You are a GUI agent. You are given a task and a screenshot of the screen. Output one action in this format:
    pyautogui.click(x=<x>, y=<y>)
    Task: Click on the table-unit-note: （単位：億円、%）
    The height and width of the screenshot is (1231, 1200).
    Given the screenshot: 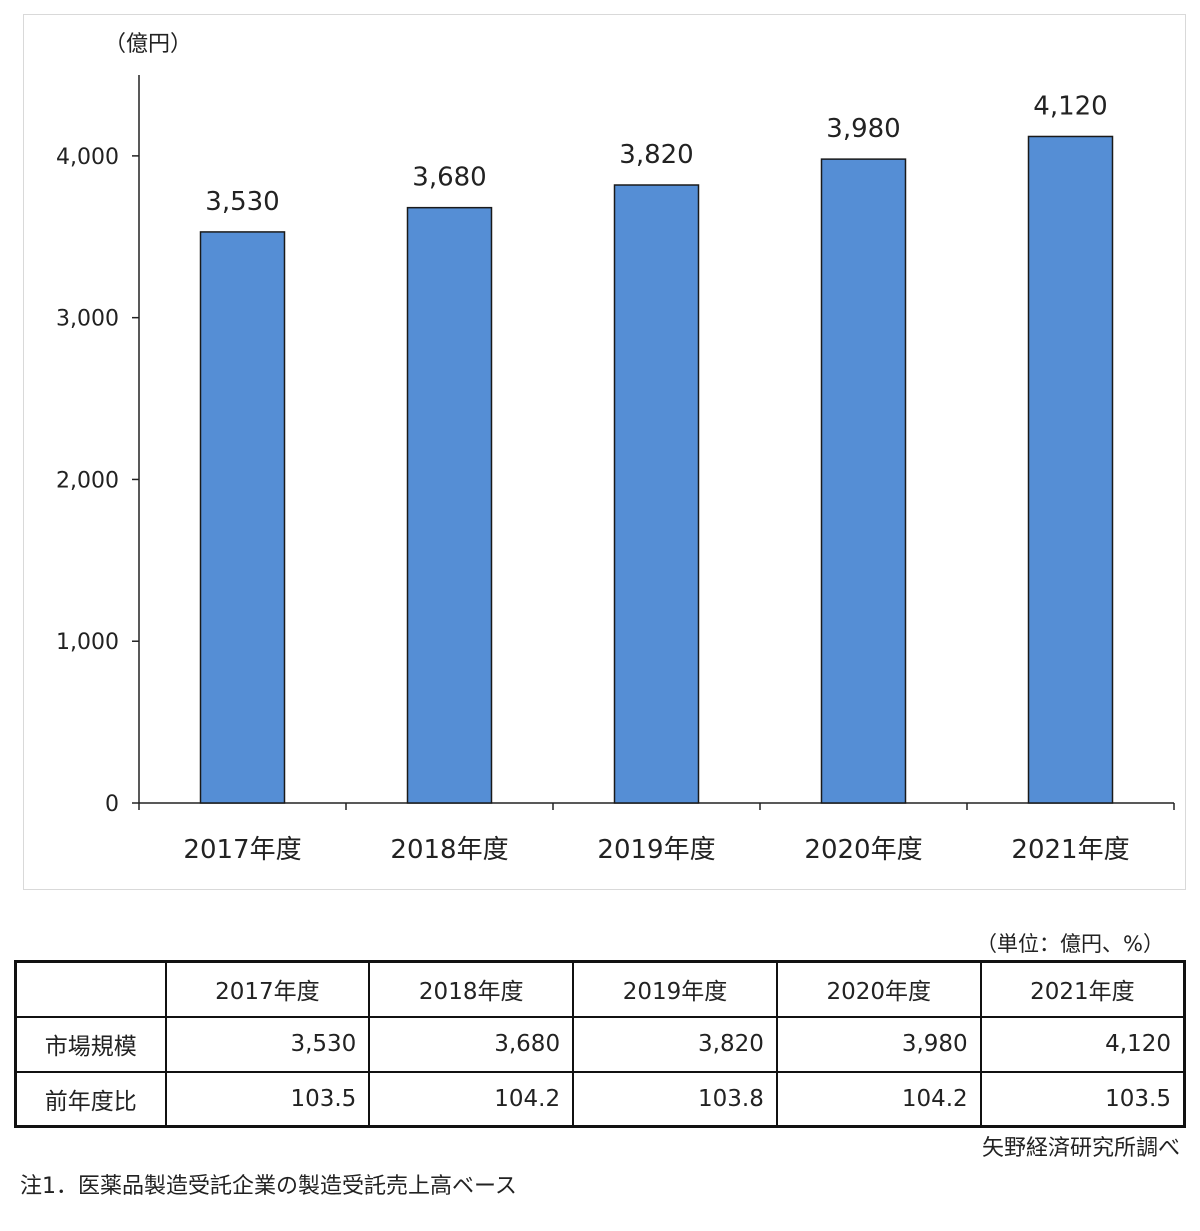 What is the action you would take?
    pyautogui.click(x=1070, y=944)
    